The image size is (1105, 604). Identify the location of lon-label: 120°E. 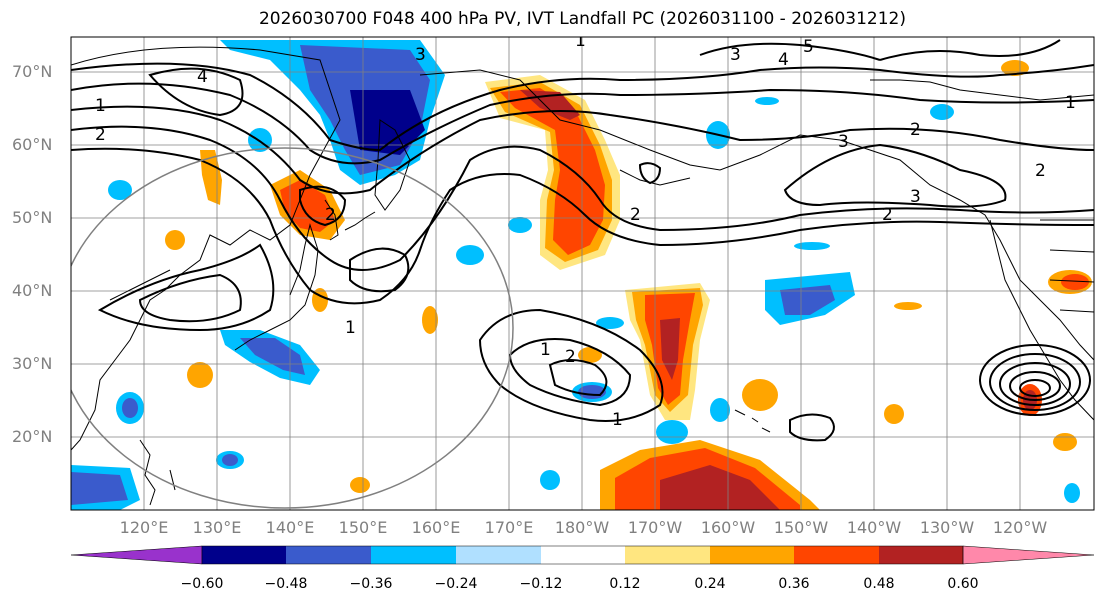
(144, 527).